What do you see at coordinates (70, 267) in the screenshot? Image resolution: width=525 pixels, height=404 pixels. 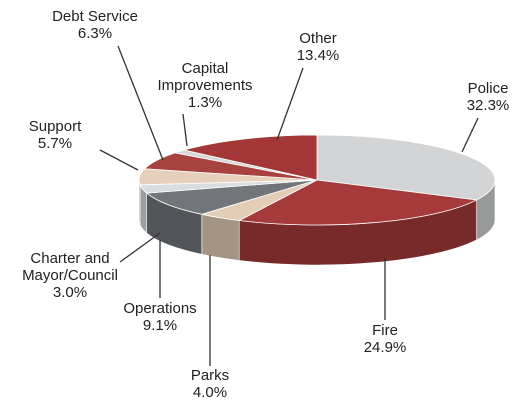 I see `category-name: Charter and Mayor/Council` at bounding box center [70, 267].